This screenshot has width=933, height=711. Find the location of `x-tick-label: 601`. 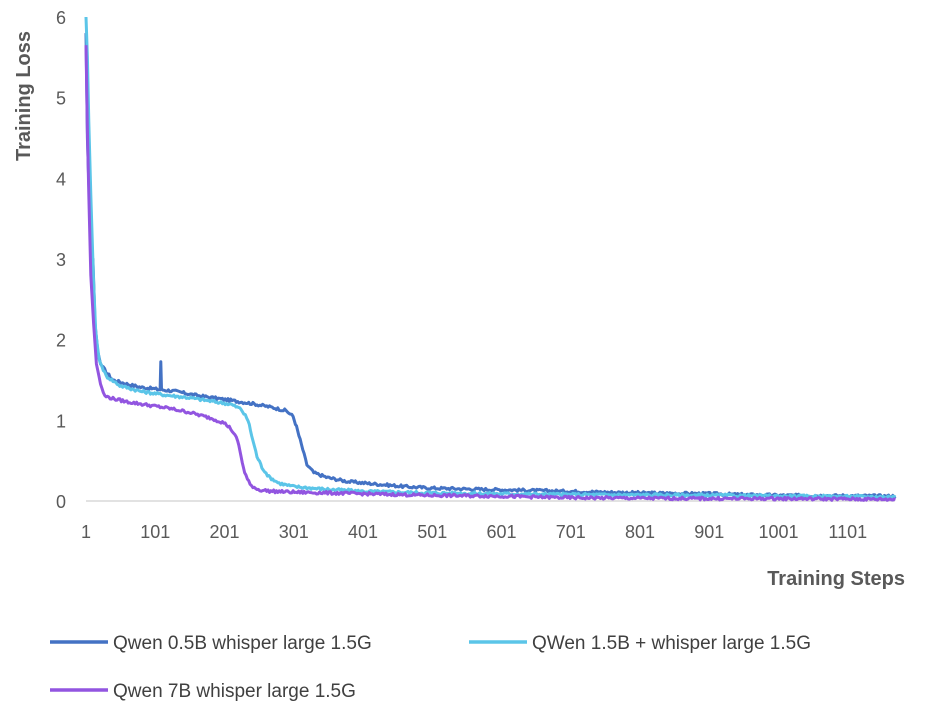

x-tick-label: 601 is located at coordinates (501, 532).